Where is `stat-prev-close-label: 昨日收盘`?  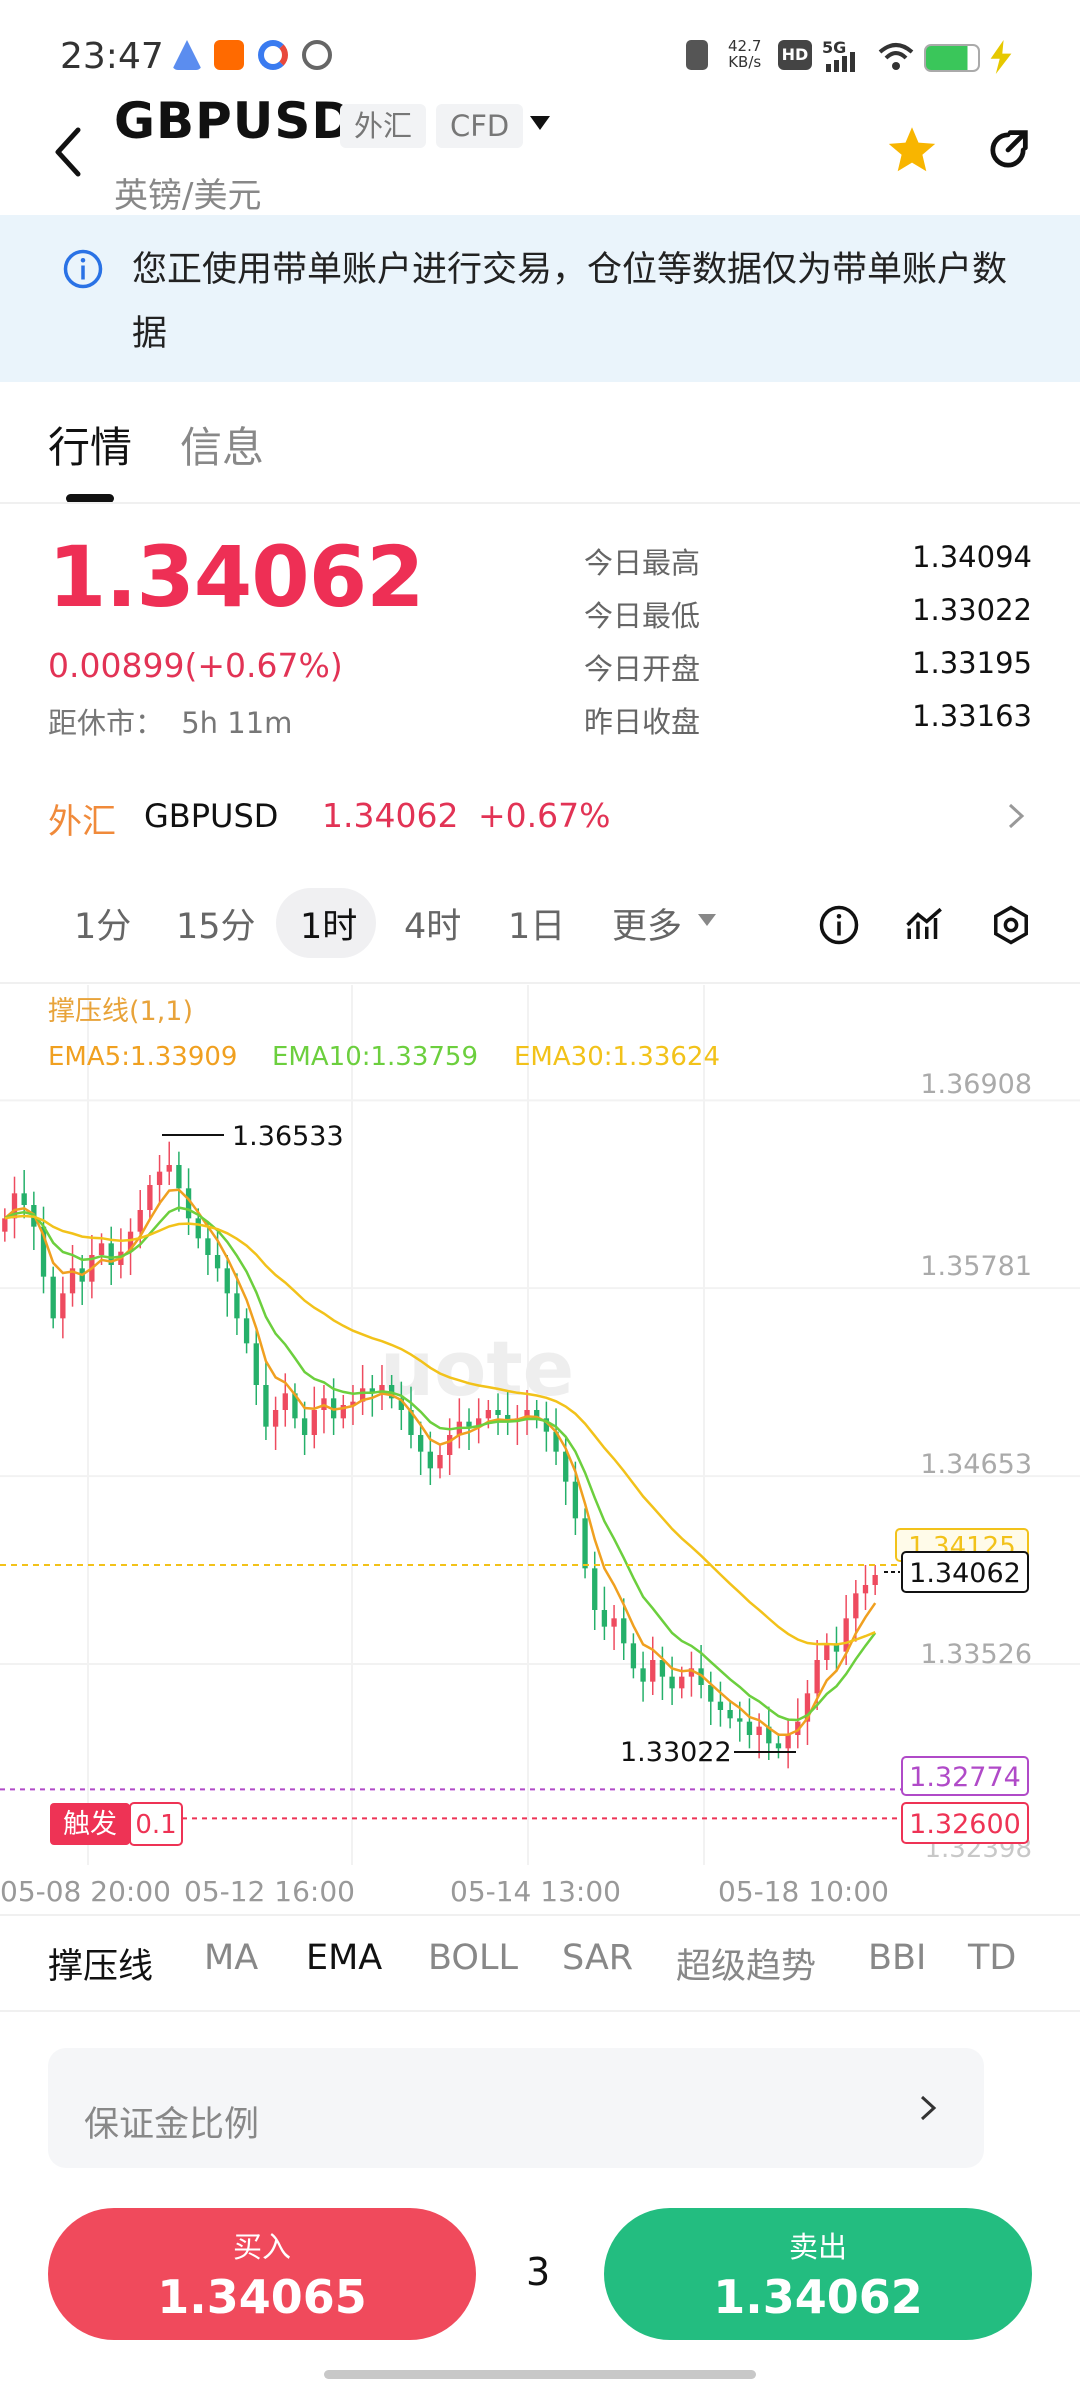 stat-prev-close-label: 昨日收盘 is located at coordinates (642, 722).